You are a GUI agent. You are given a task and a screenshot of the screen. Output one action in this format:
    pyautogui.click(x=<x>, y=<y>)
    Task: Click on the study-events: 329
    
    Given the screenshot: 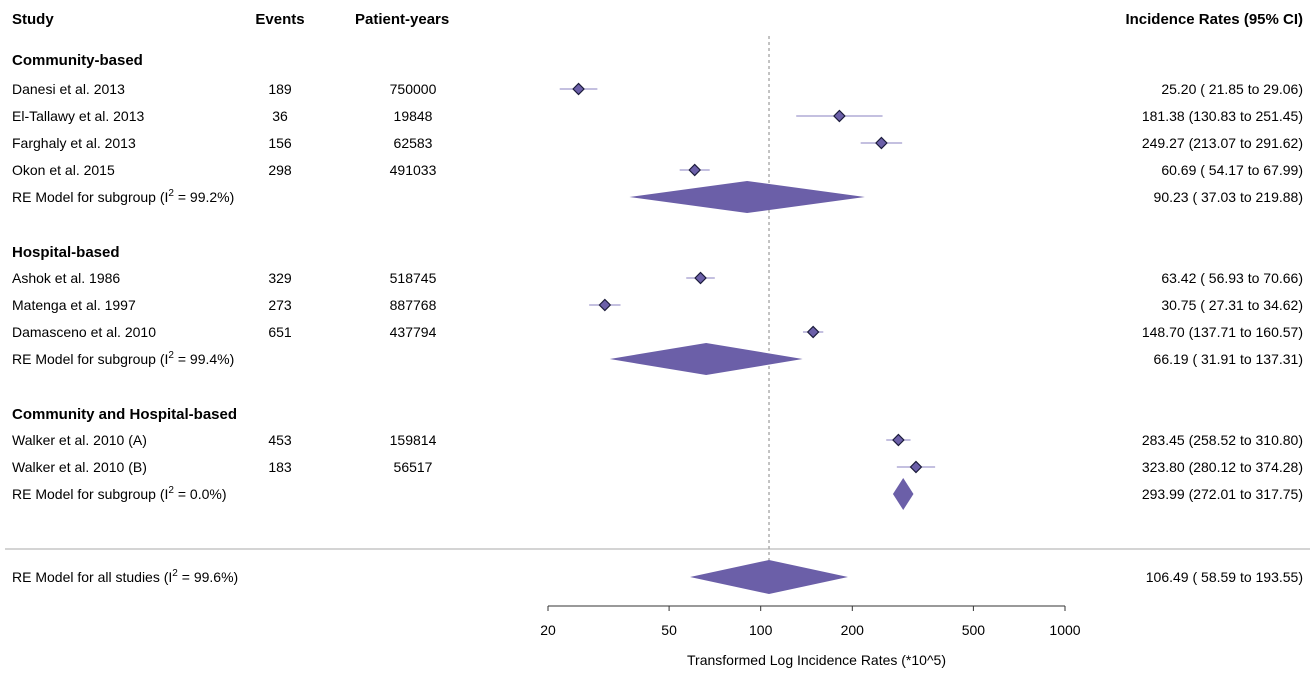 What is the action you would take?
    pyautogui.click(x=280, y=278)
    